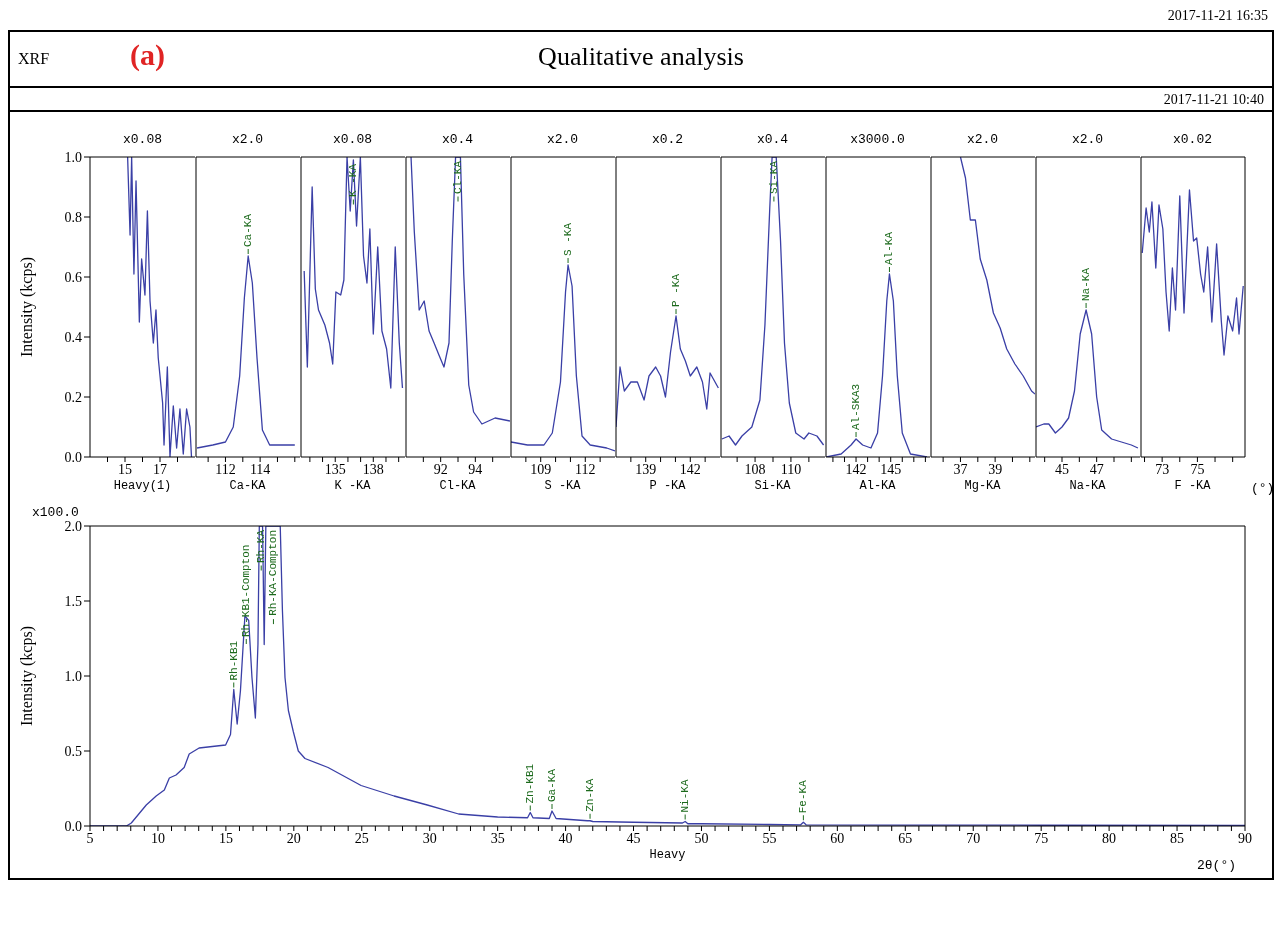 This screenshot has height=938, width=1282. Describe the element at coordinates (905, 838) in the screenshot. I see `x-tick-label: 65` at that location.